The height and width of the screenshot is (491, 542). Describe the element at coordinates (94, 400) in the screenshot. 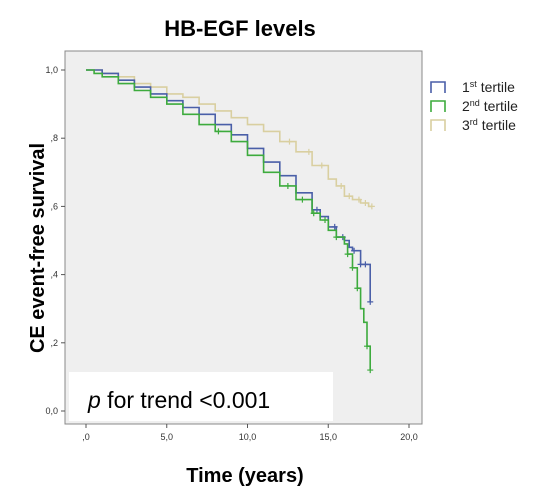

I see `p-symbol: p` at that location.